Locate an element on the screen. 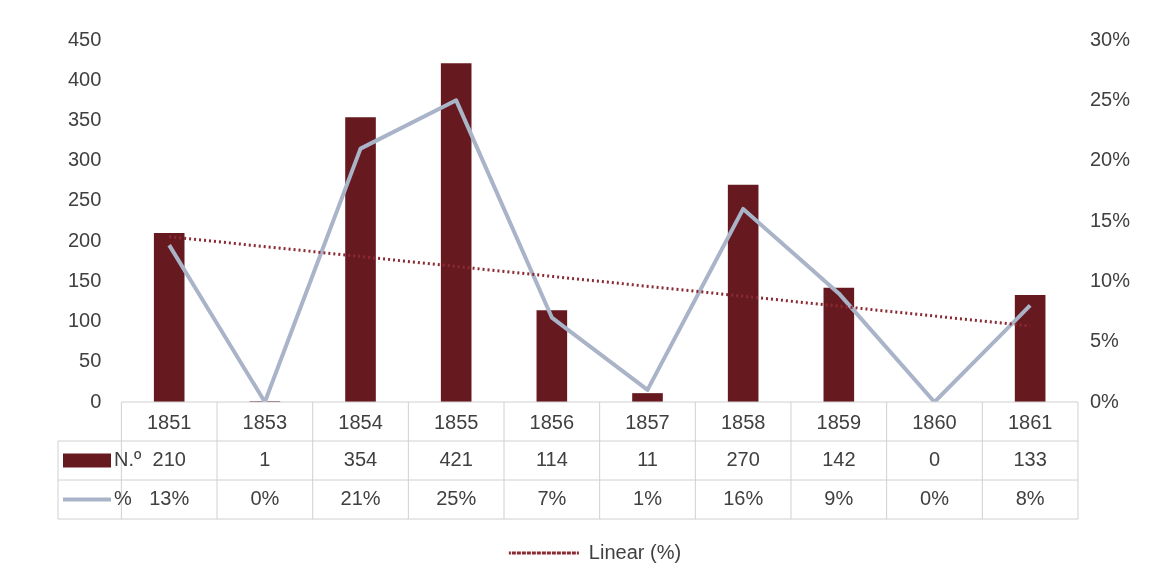 The image size is (1170, 579). y-tick-label: 200 is located at coordinates (84, 239).